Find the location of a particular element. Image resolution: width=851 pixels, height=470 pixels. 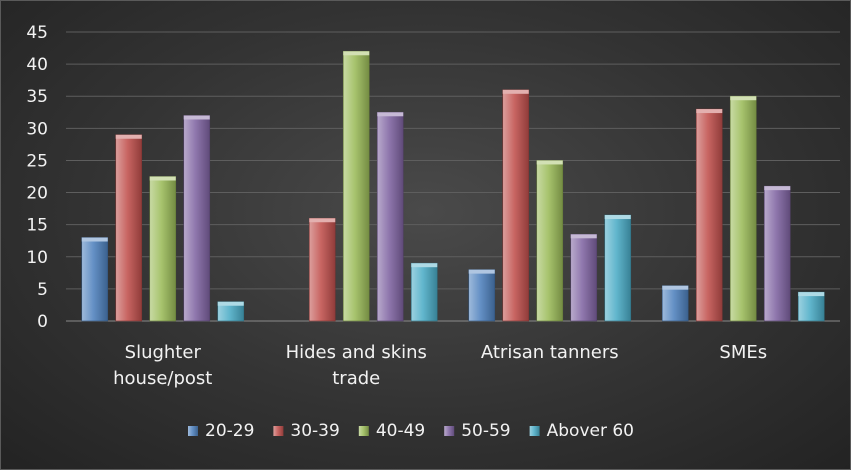

y-tick-label: 25 is located at coordinates (37, 161).